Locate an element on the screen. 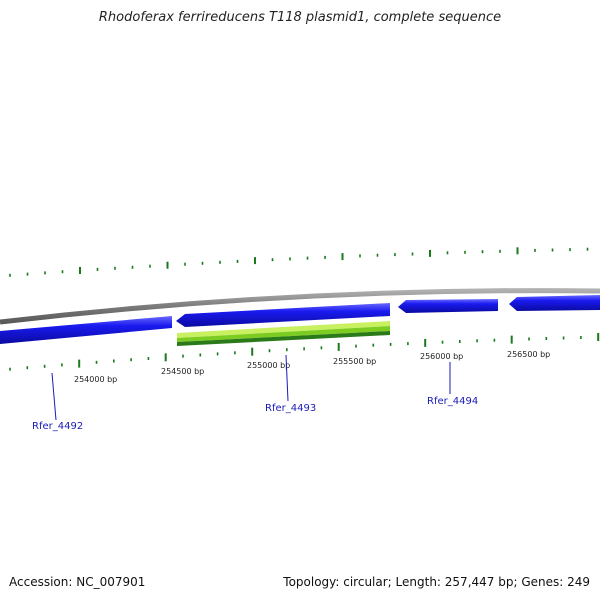  tick-label-255000: 255000 bp is located at coordinates (268, 365).